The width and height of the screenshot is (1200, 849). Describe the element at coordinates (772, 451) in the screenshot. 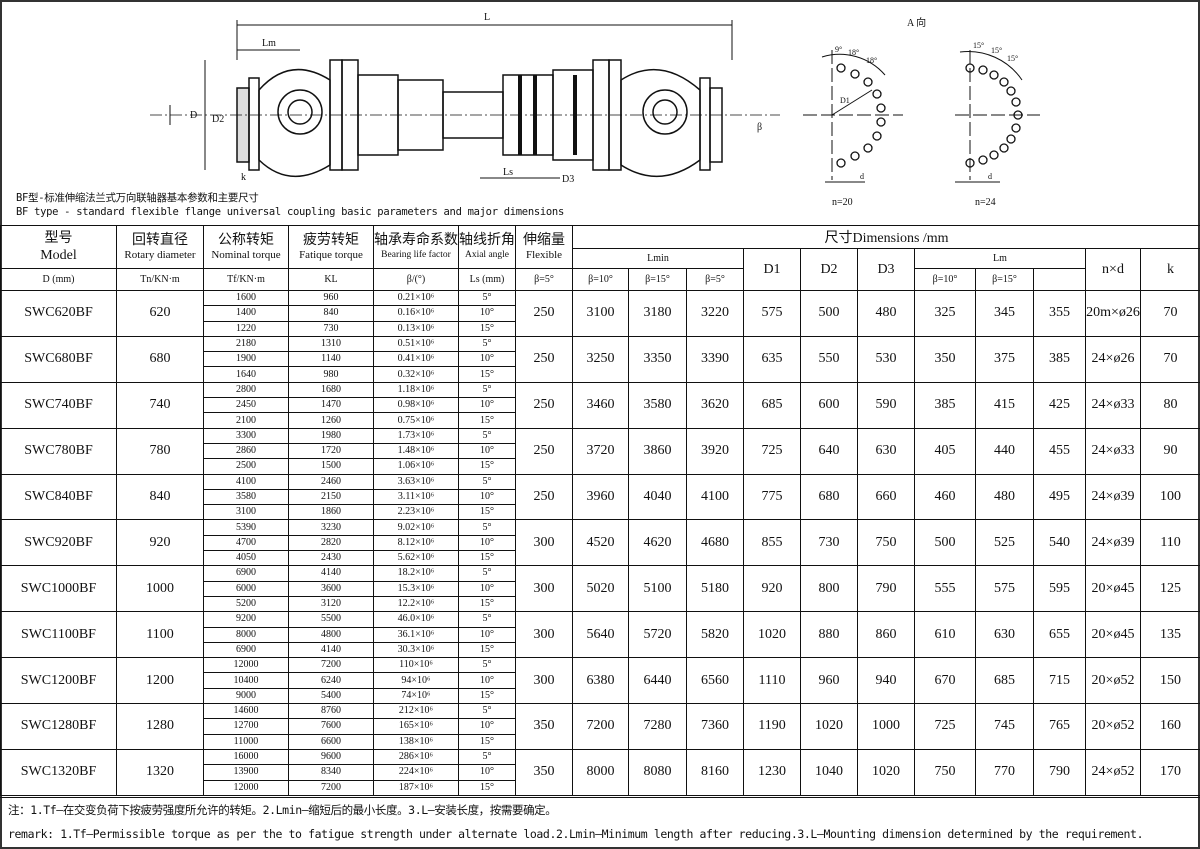

I see `cell-d1: 725` at that location.